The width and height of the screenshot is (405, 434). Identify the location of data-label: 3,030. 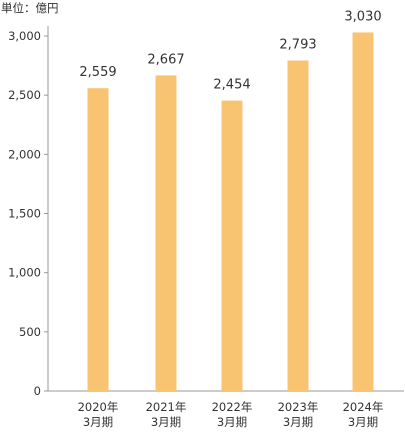
(362, 16).